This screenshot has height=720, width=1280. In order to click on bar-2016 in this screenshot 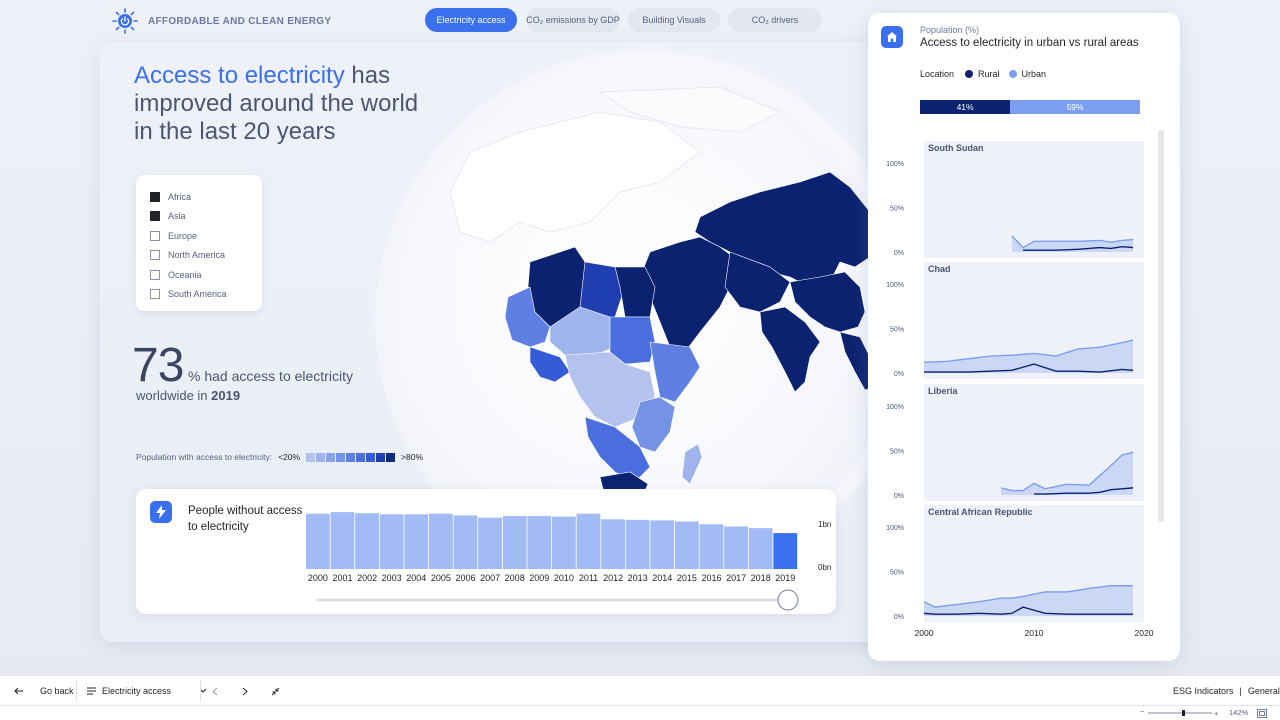, I will do `click(711, 546)`.